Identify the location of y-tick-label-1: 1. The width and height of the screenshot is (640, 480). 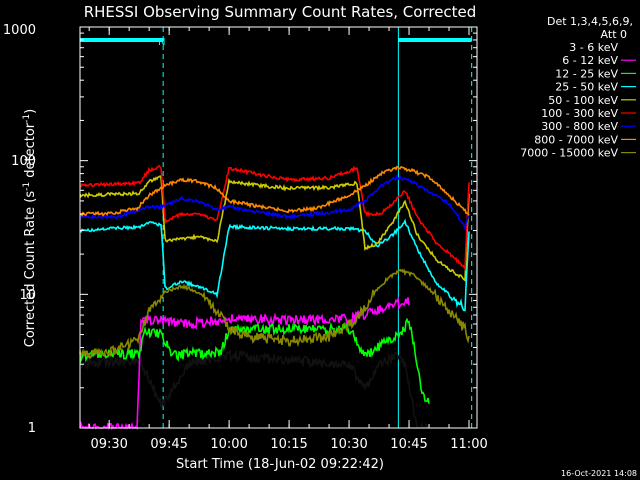
(32, 428).